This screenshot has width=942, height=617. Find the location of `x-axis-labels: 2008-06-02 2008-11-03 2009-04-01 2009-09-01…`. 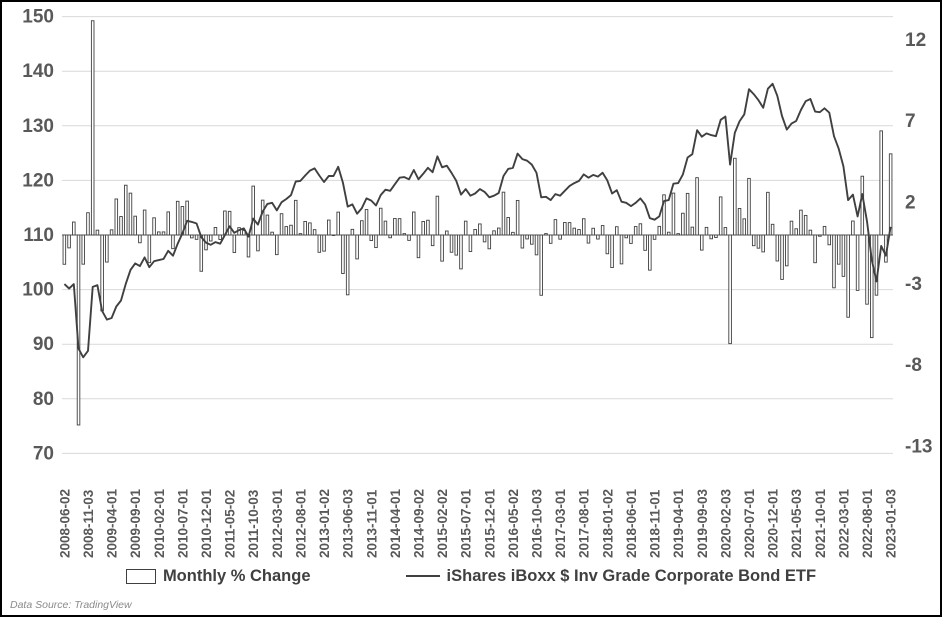

x-axis-labels: 2008-06-02 2008-11-03 2009-04-01 2009-09-01… is located at coordinates (477, 523).